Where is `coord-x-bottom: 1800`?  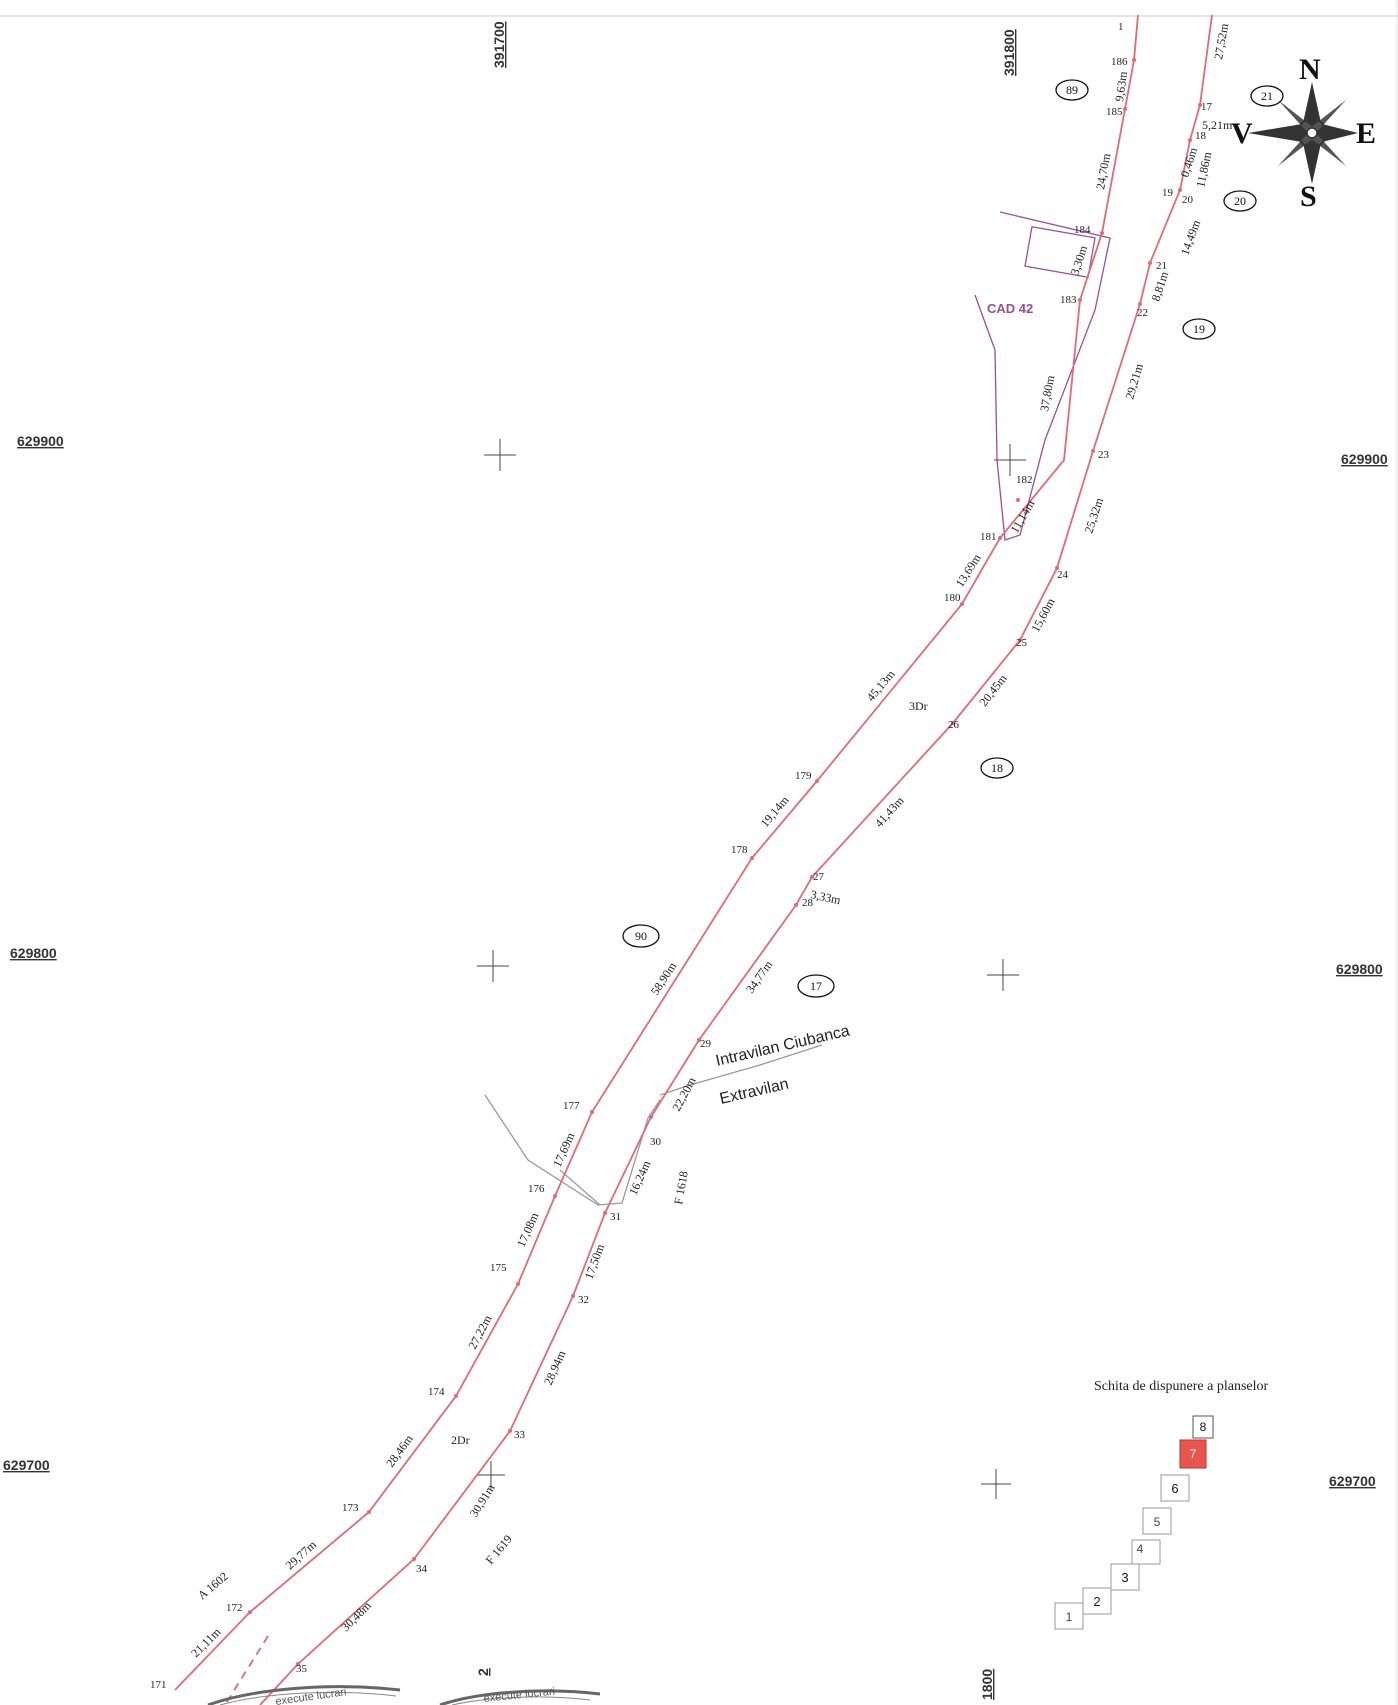
coord-x-bottom: 1800 is located at coordinates (987, 1684).